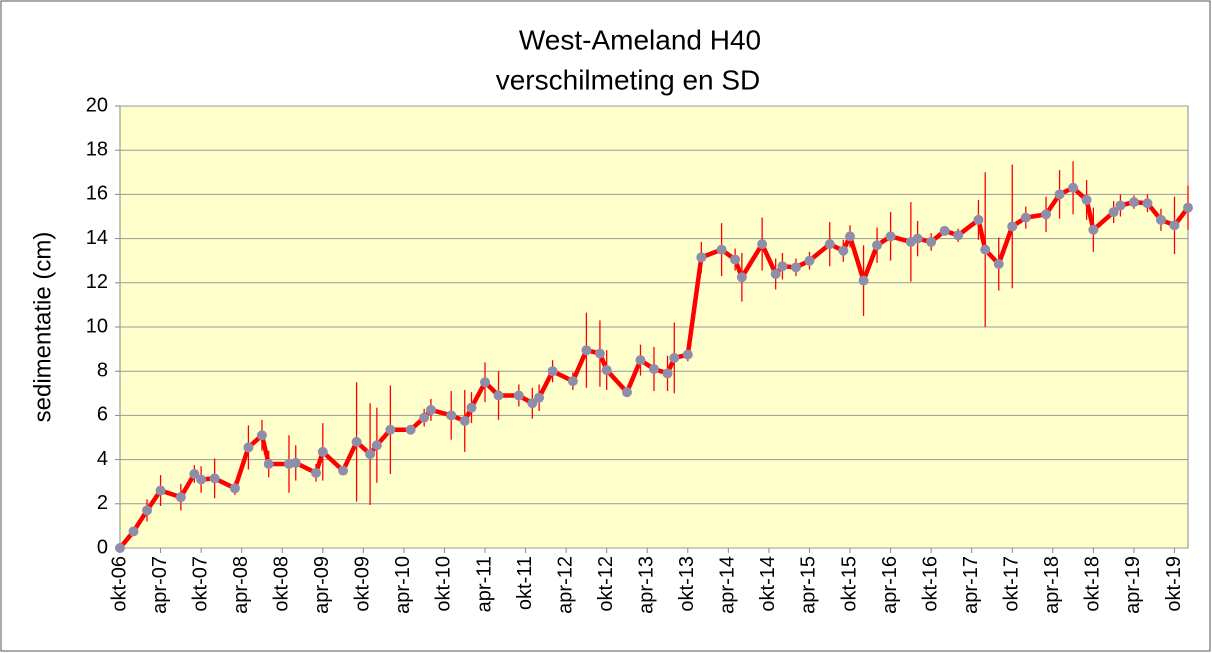 The image size is (1212, 653). I want to click on x-tick-label: okt-18, so click(1093, 584).